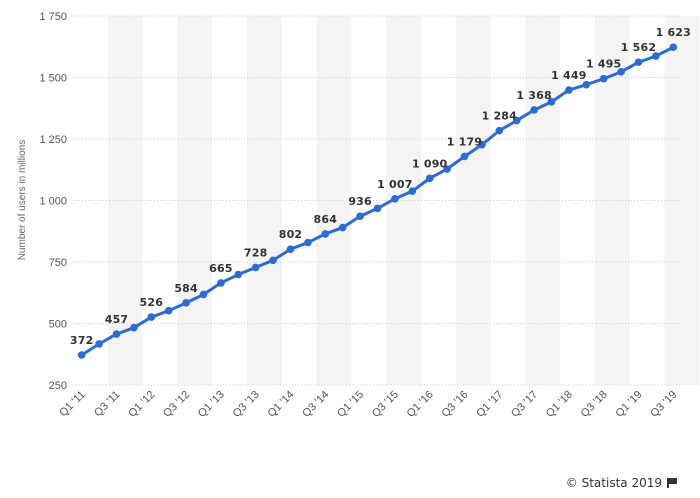  Describe the element at coordinates (489, 404) in the screenshot. I see `x-tick-label: Q1 '17` at that location.